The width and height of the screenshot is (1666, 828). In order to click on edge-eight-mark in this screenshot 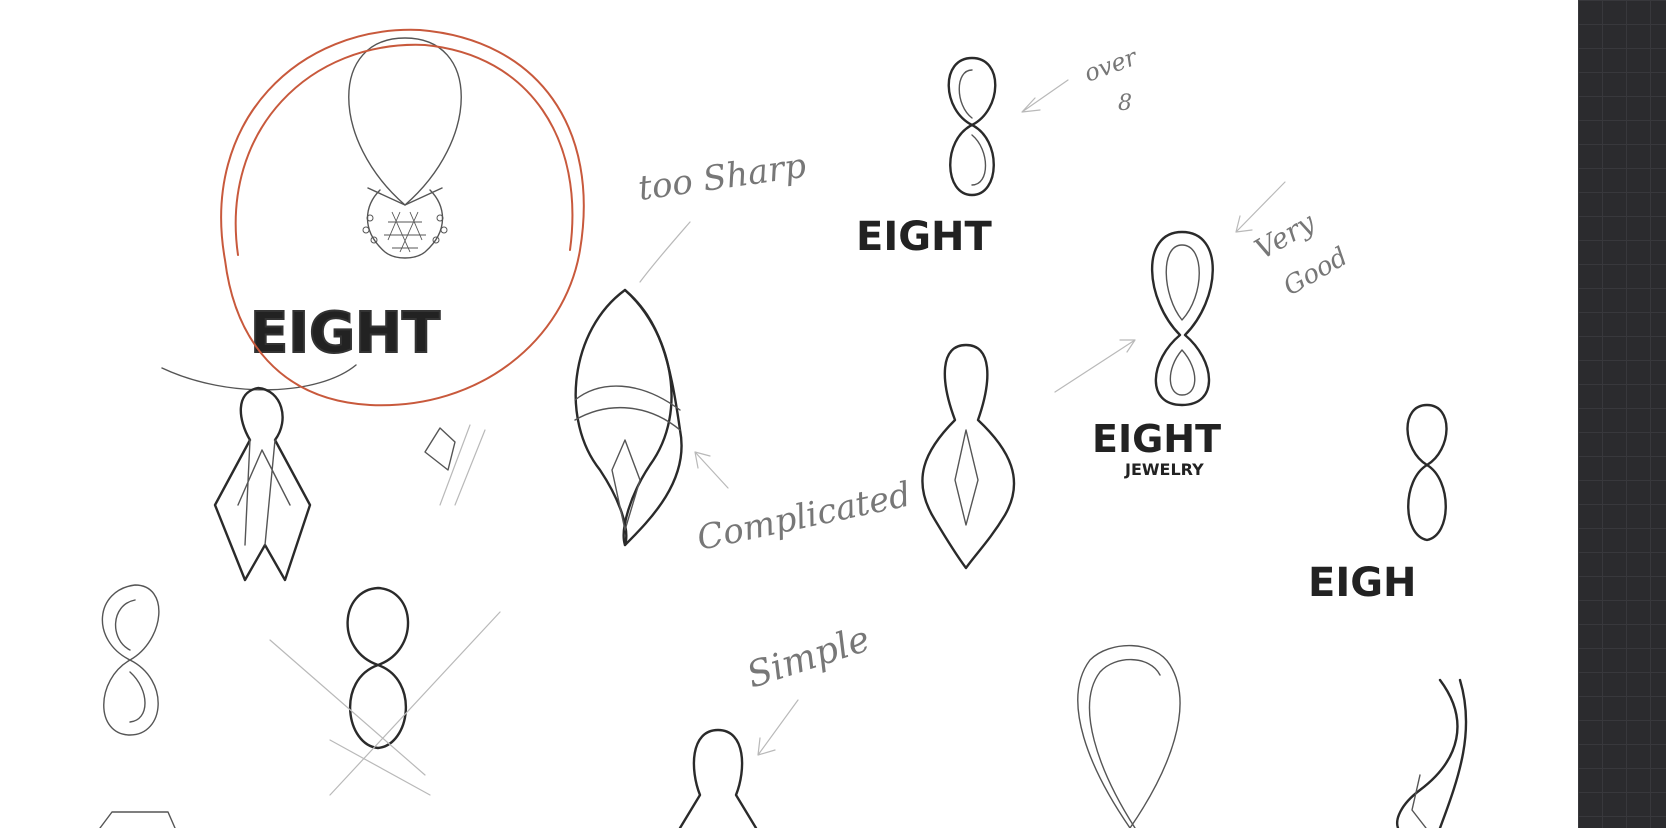, I will do `click(1427, 472)`.